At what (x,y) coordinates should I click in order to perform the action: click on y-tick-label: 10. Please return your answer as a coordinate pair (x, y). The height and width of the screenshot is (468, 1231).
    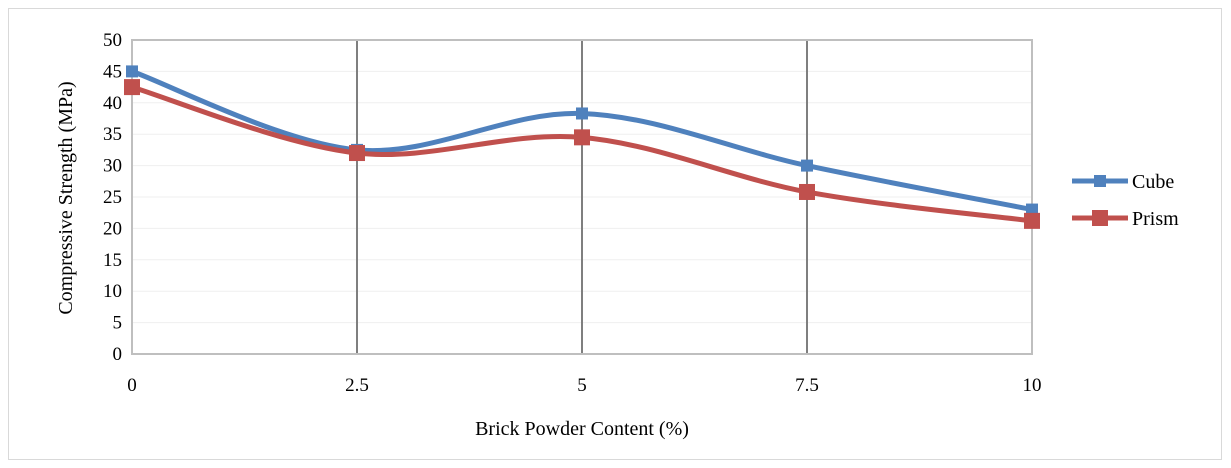
    Looking at the image, I should click on (112, 291).